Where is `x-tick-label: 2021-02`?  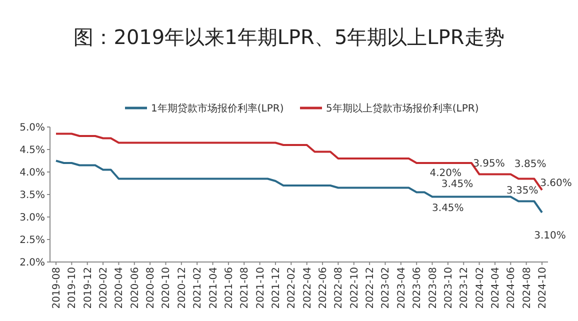 x-tick-label: 2021-02 is located at coordinates (198, 288).